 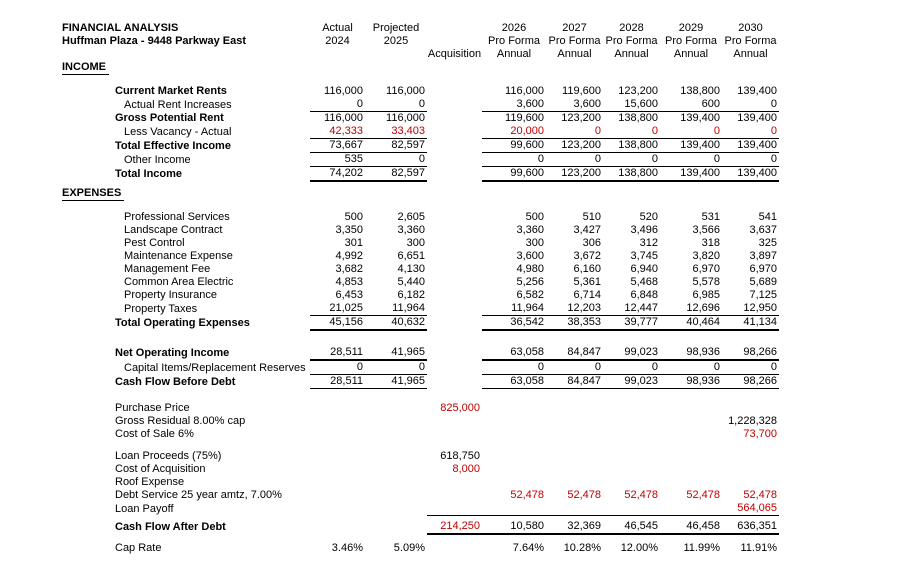 I want to click on cell-y2024: 45,156, so click(x=337, y=323).